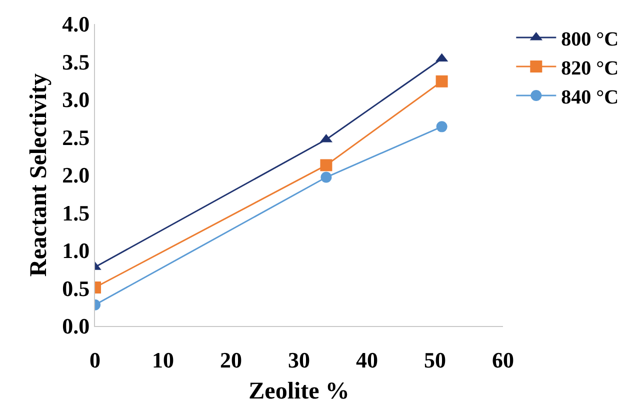 This screenshot has width=636, height=411. Describe the element at coordinates (299, 359) in the screenshot. I see `x-tick-label: 30` at that location.